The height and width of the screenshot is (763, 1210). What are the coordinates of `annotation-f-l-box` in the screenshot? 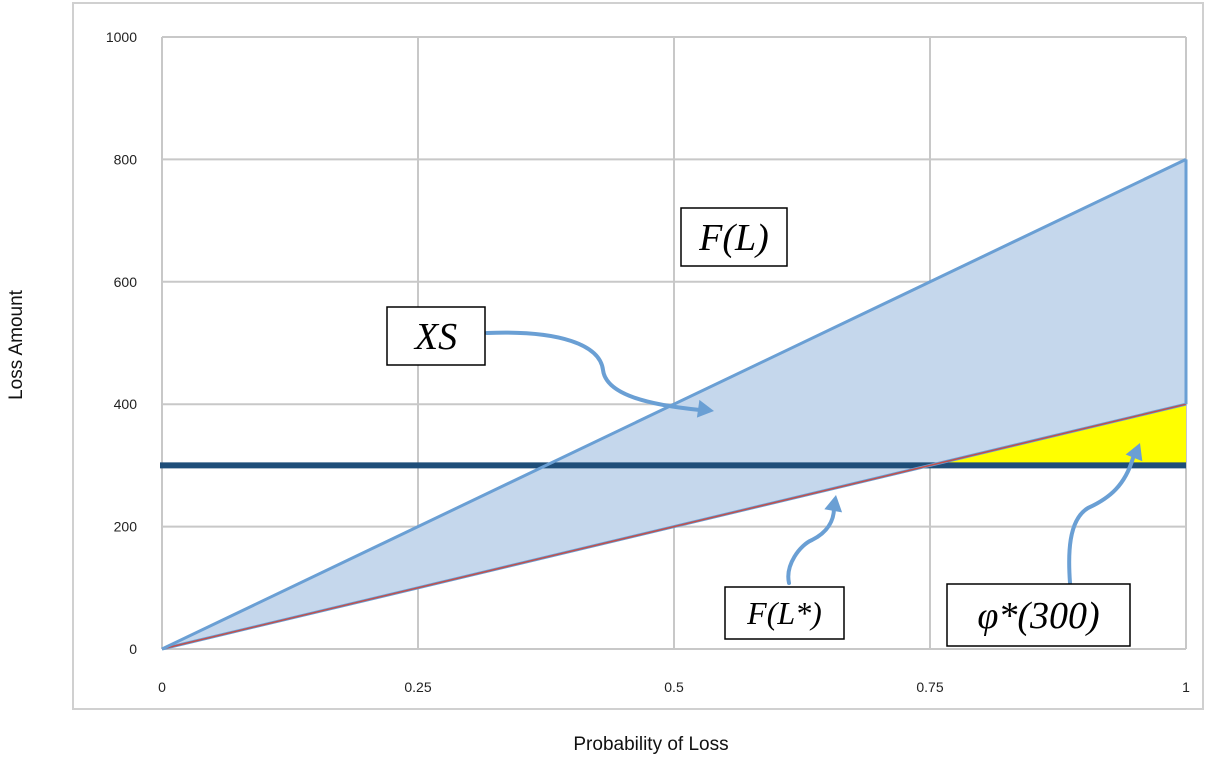 It's located at (734, 237).